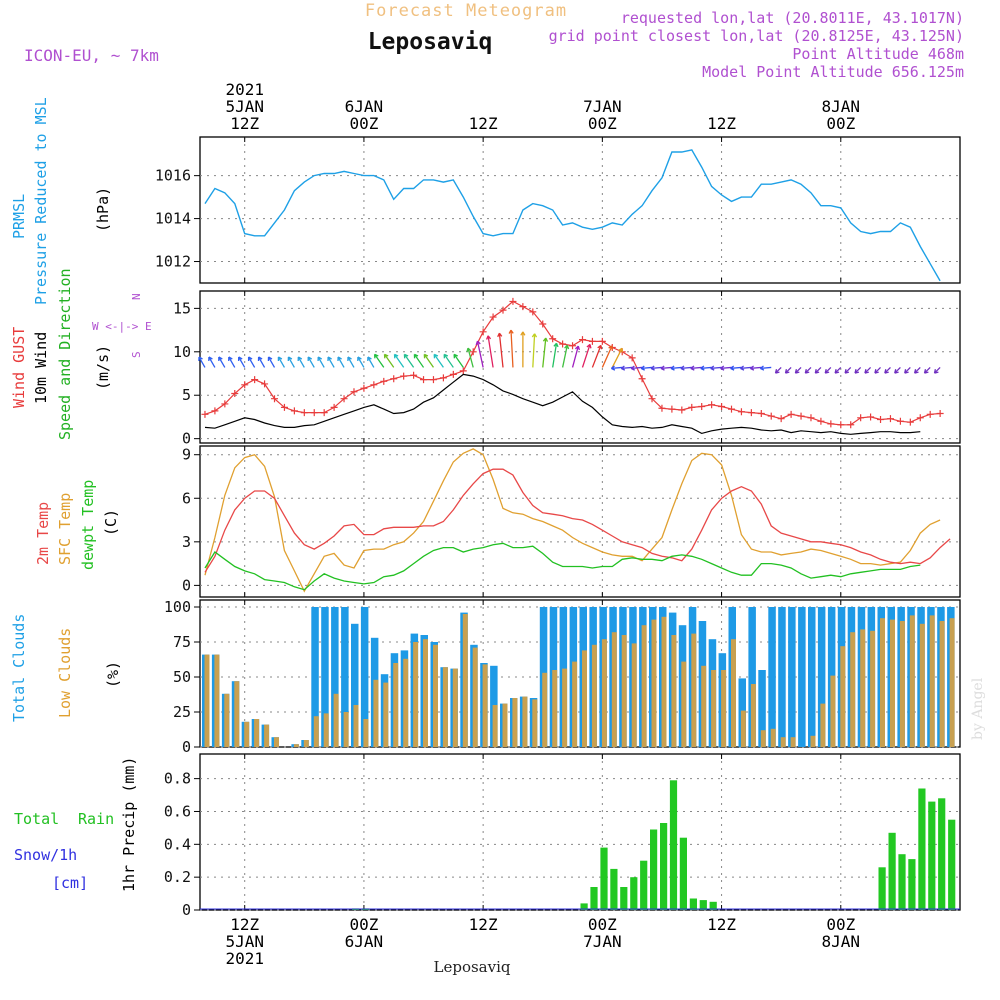 This screenshot has height=1000, width=1000. What do you see at coordinates (562, 404) in the screenshot?
I see `wind10-line` at bounding box center [562, 404].